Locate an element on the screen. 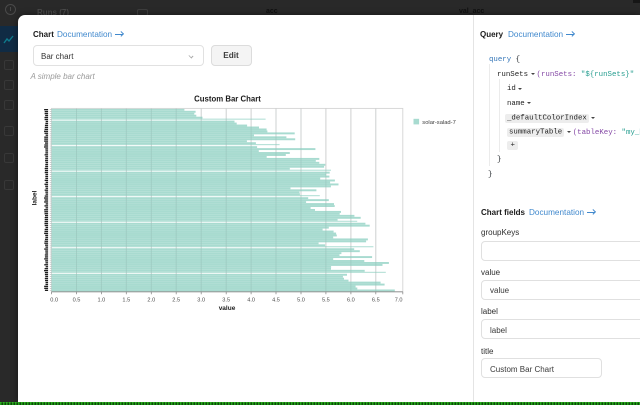 This screenshot has height=405, width=640. svg-text: 4.0 is located at coordinates (251, 300).